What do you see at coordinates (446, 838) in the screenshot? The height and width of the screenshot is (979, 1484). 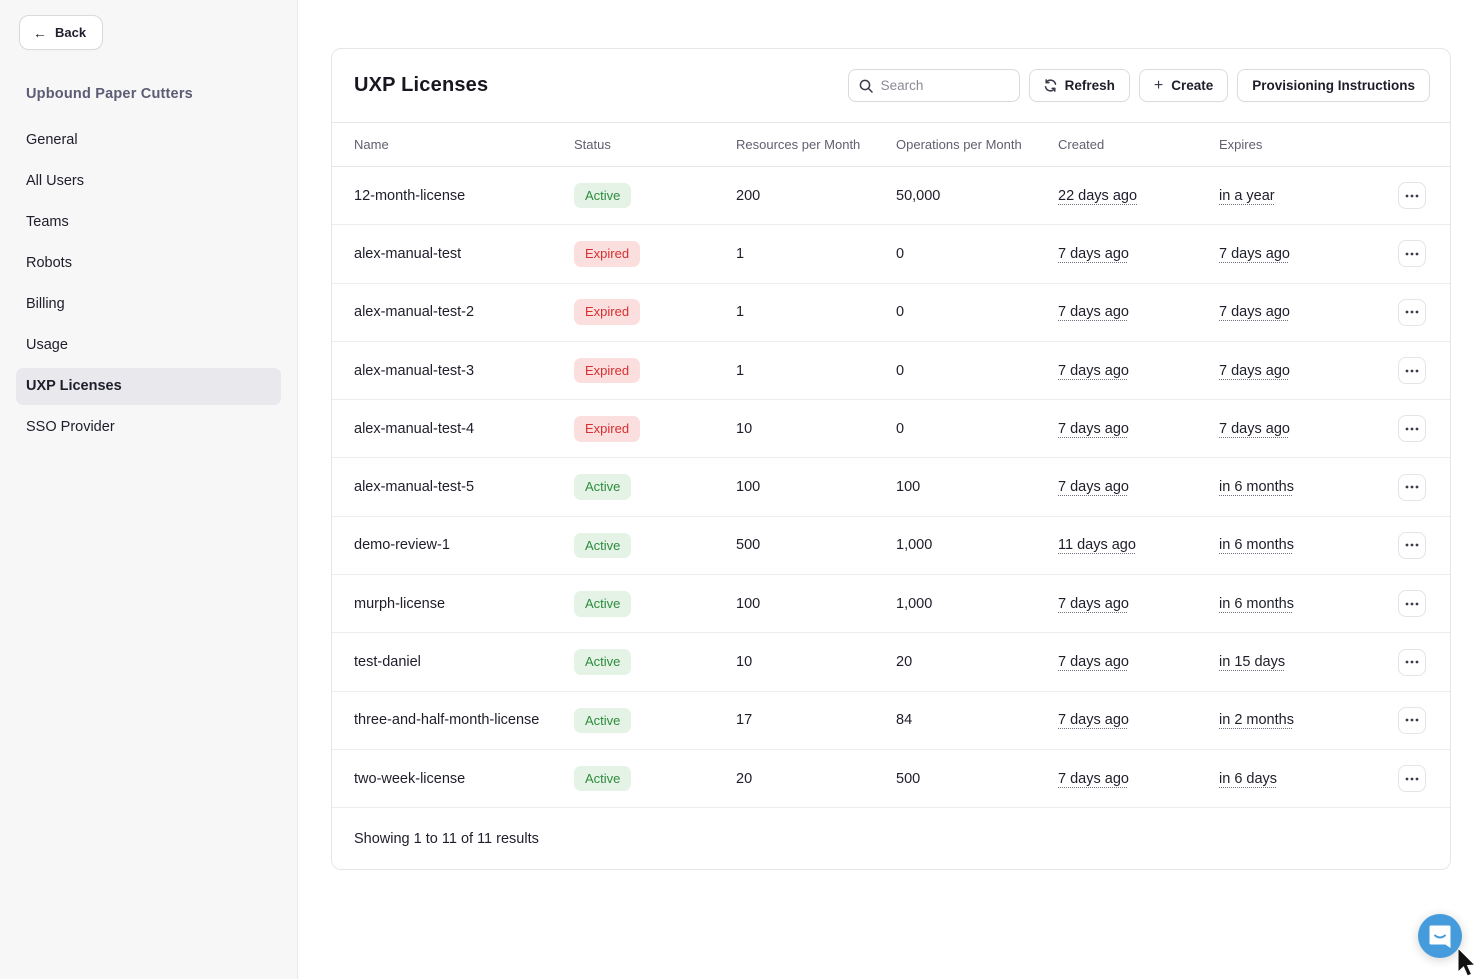 I see `results-count: Showing 1 to 11 of 11 results` at bounding box center [446, 838].